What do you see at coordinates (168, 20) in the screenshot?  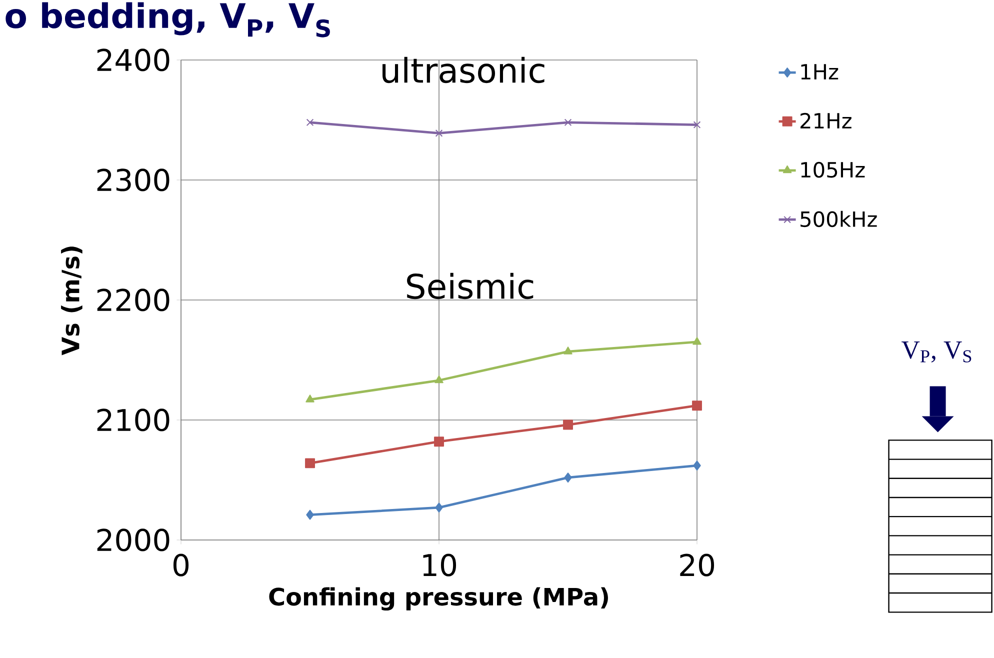 I see `chart-title: o bedding, V$_{P}$, V$_{S}$` at bounding box center [168, 20].